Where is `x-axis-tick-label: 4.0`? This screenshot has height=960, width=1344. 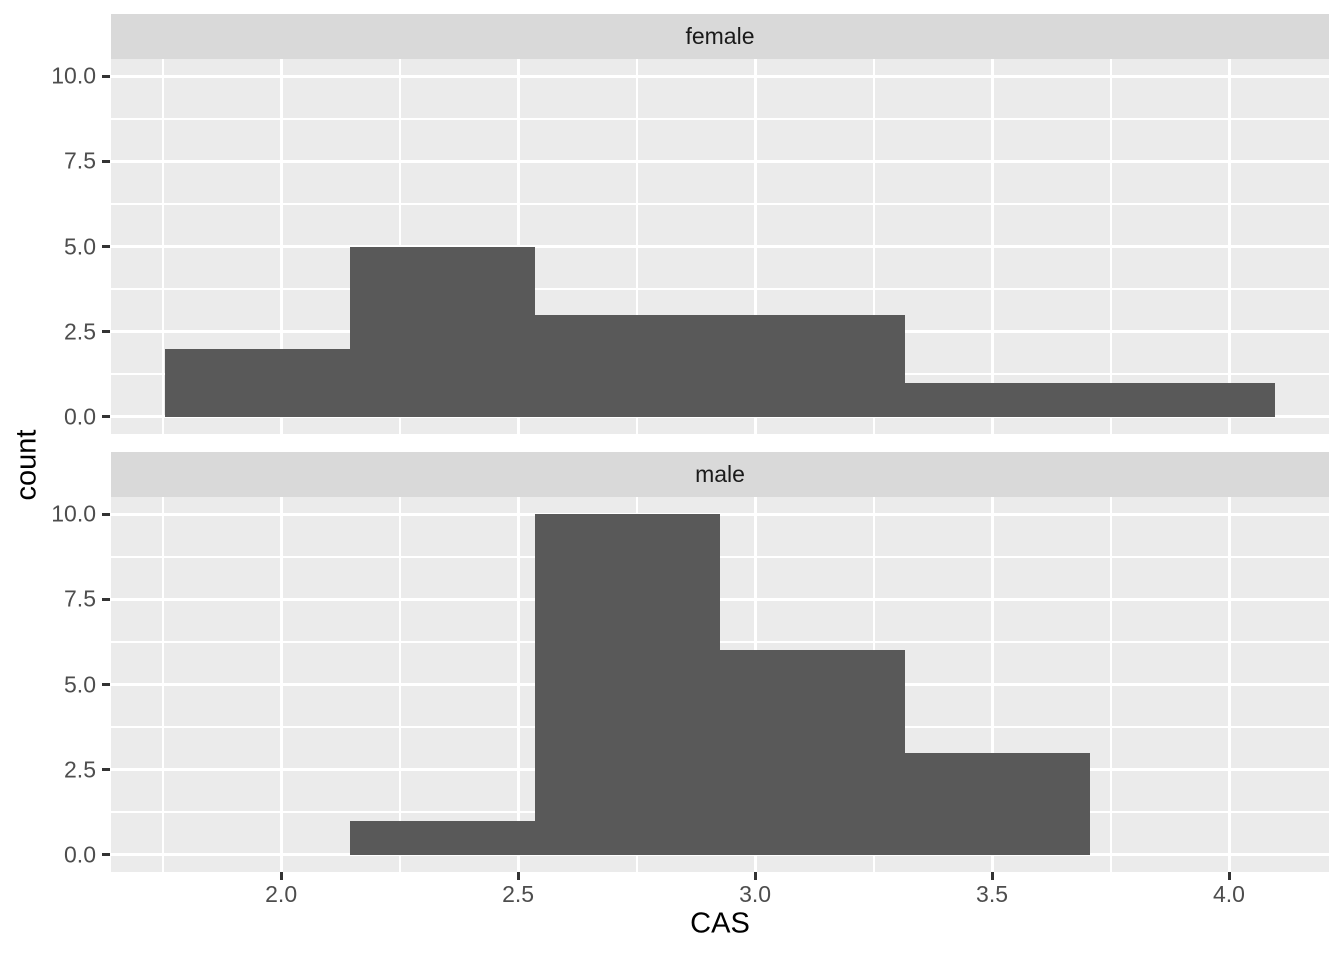
x-axis-tick-label: 4.0 is located at coordinates (1229, 894).